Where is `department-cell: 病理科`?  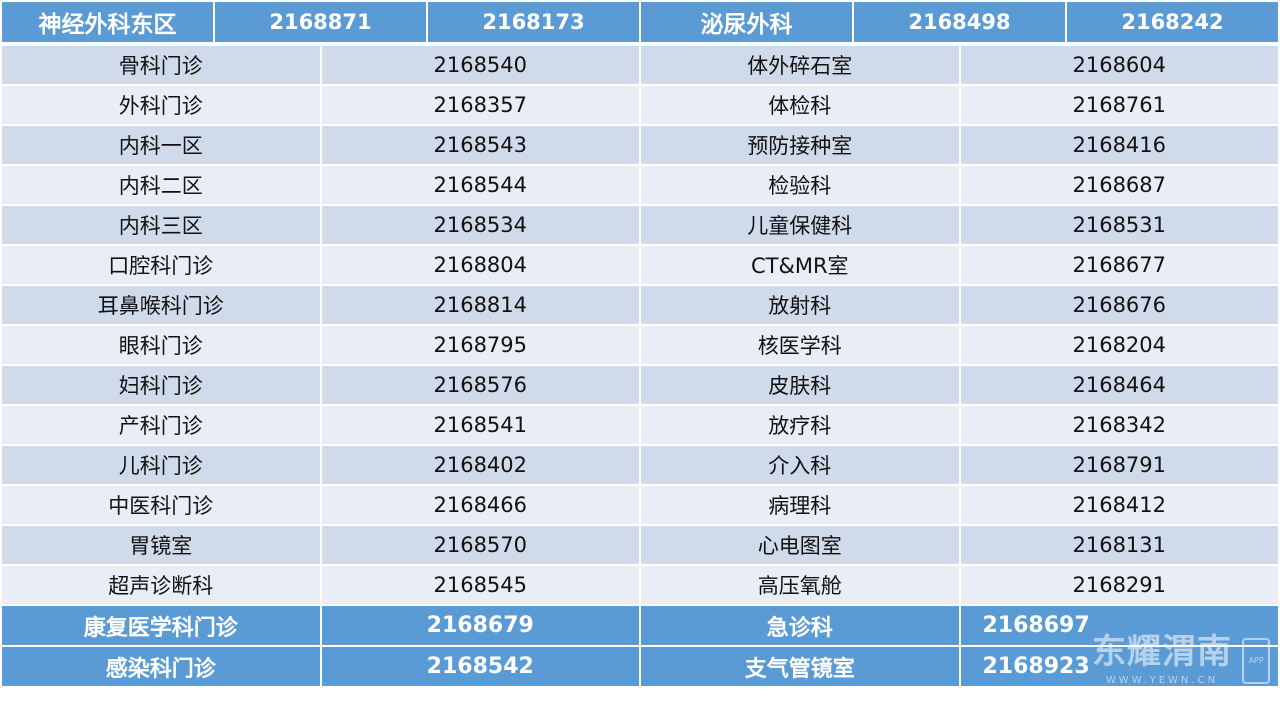
department-cell: 病理科 is located at coordinates (800, 505).